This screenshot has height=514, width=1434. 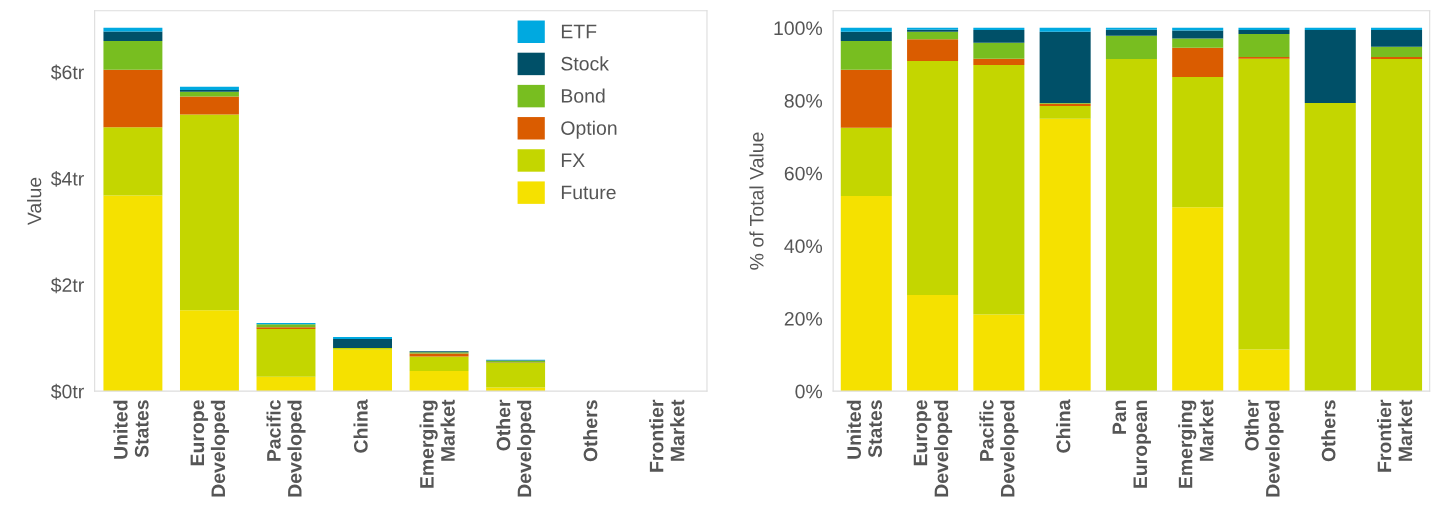 What do you see at coordinates (809, 391) in the screenshot?
I see `y-tick-label: 0%` at bounding box center [809, 391].